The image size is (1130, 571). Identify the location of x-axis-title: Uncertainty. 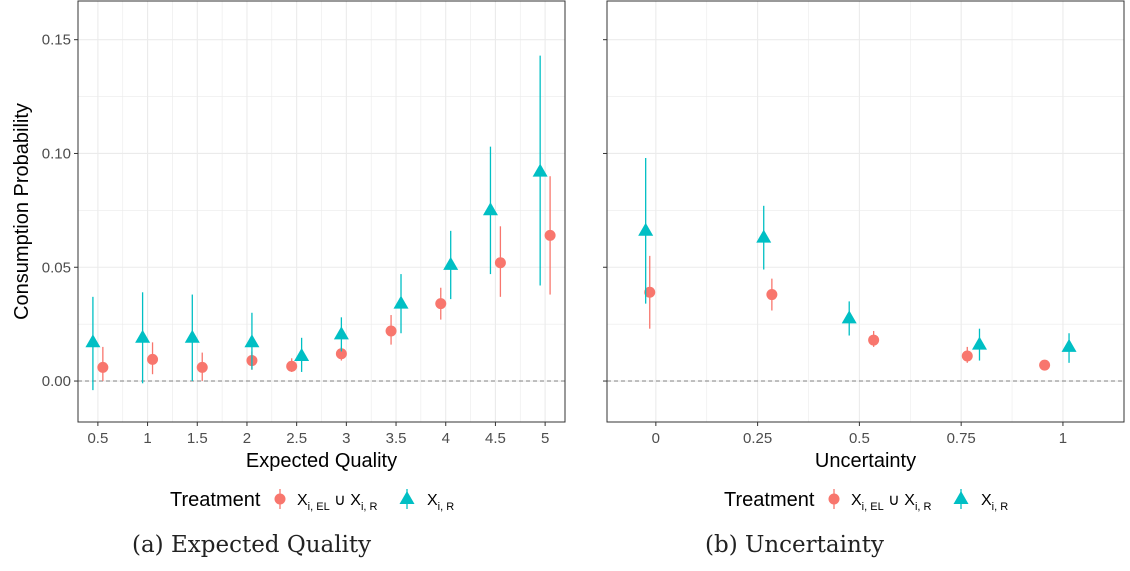
(865, 461).